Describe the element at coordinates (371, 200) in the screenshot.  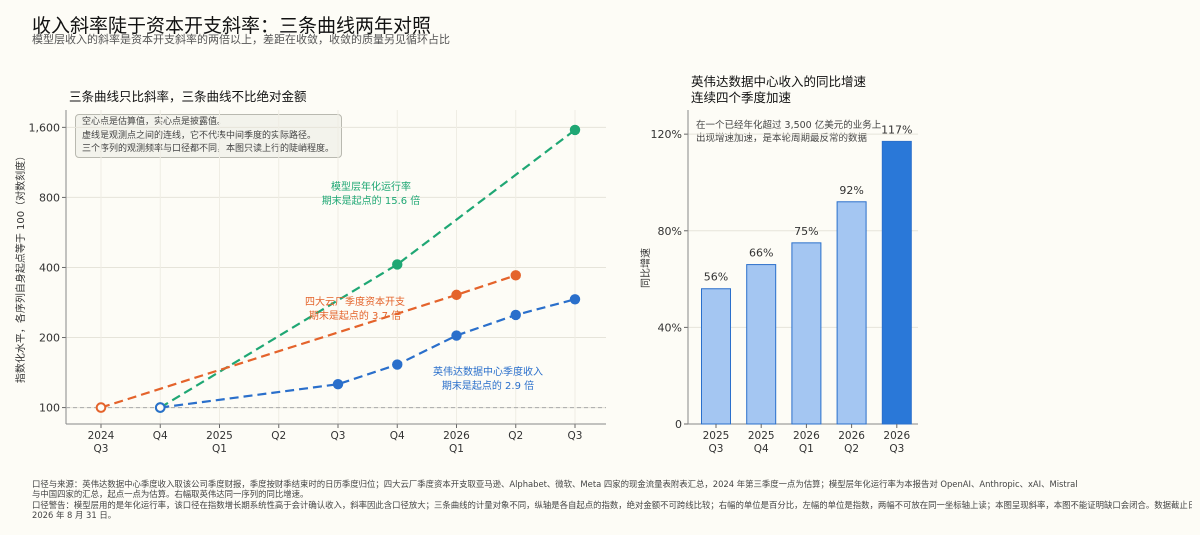
I see `series-label: 期末是起点的 15.6 倍` at that location.